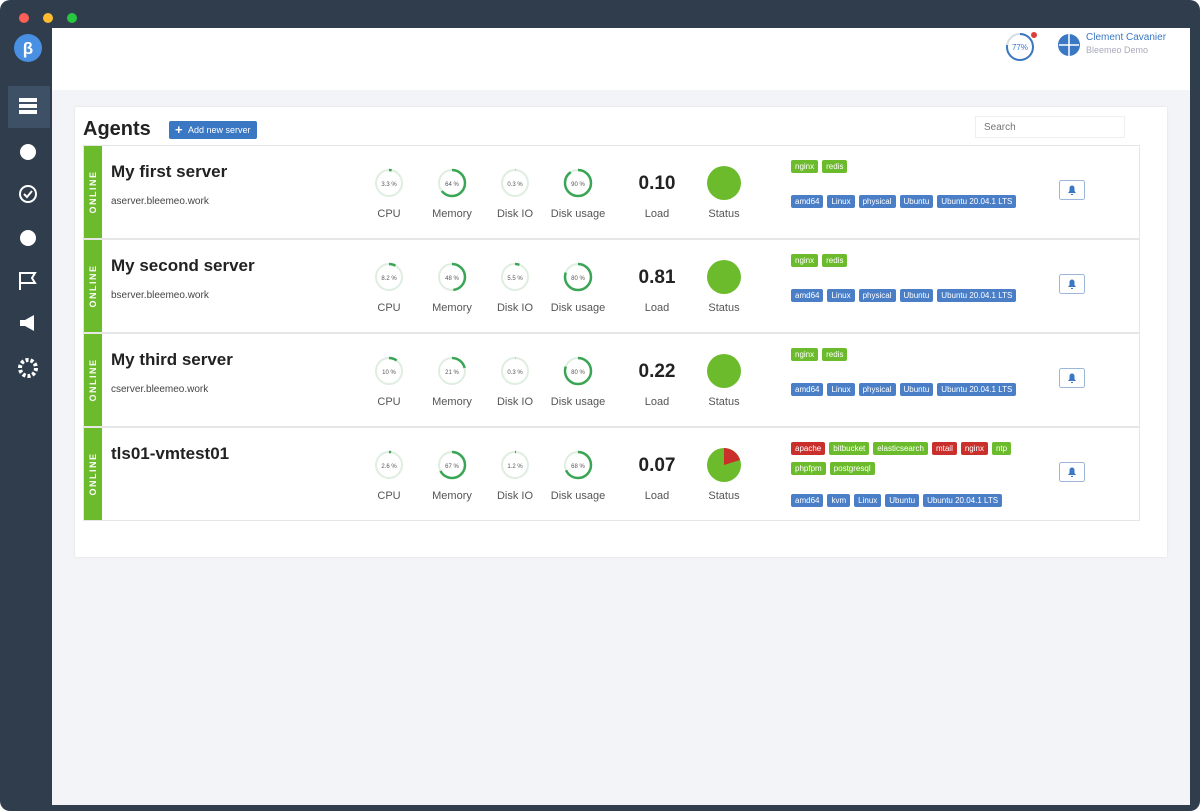  I want to click on user-name: Clement Cavanier, so click(1126, 37).